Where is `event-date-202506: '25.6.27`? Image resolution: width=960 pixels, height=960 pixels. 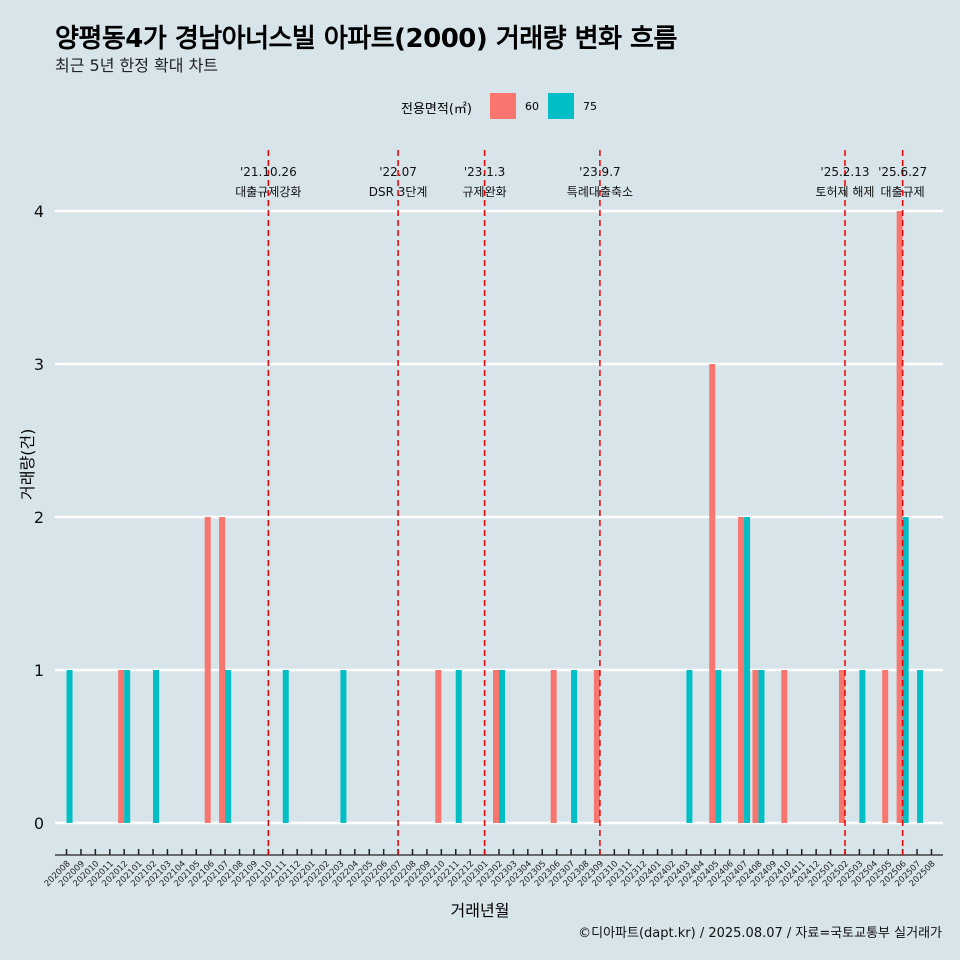 event-date-202506: '25.6.27 is located at coordinates (902, 172).